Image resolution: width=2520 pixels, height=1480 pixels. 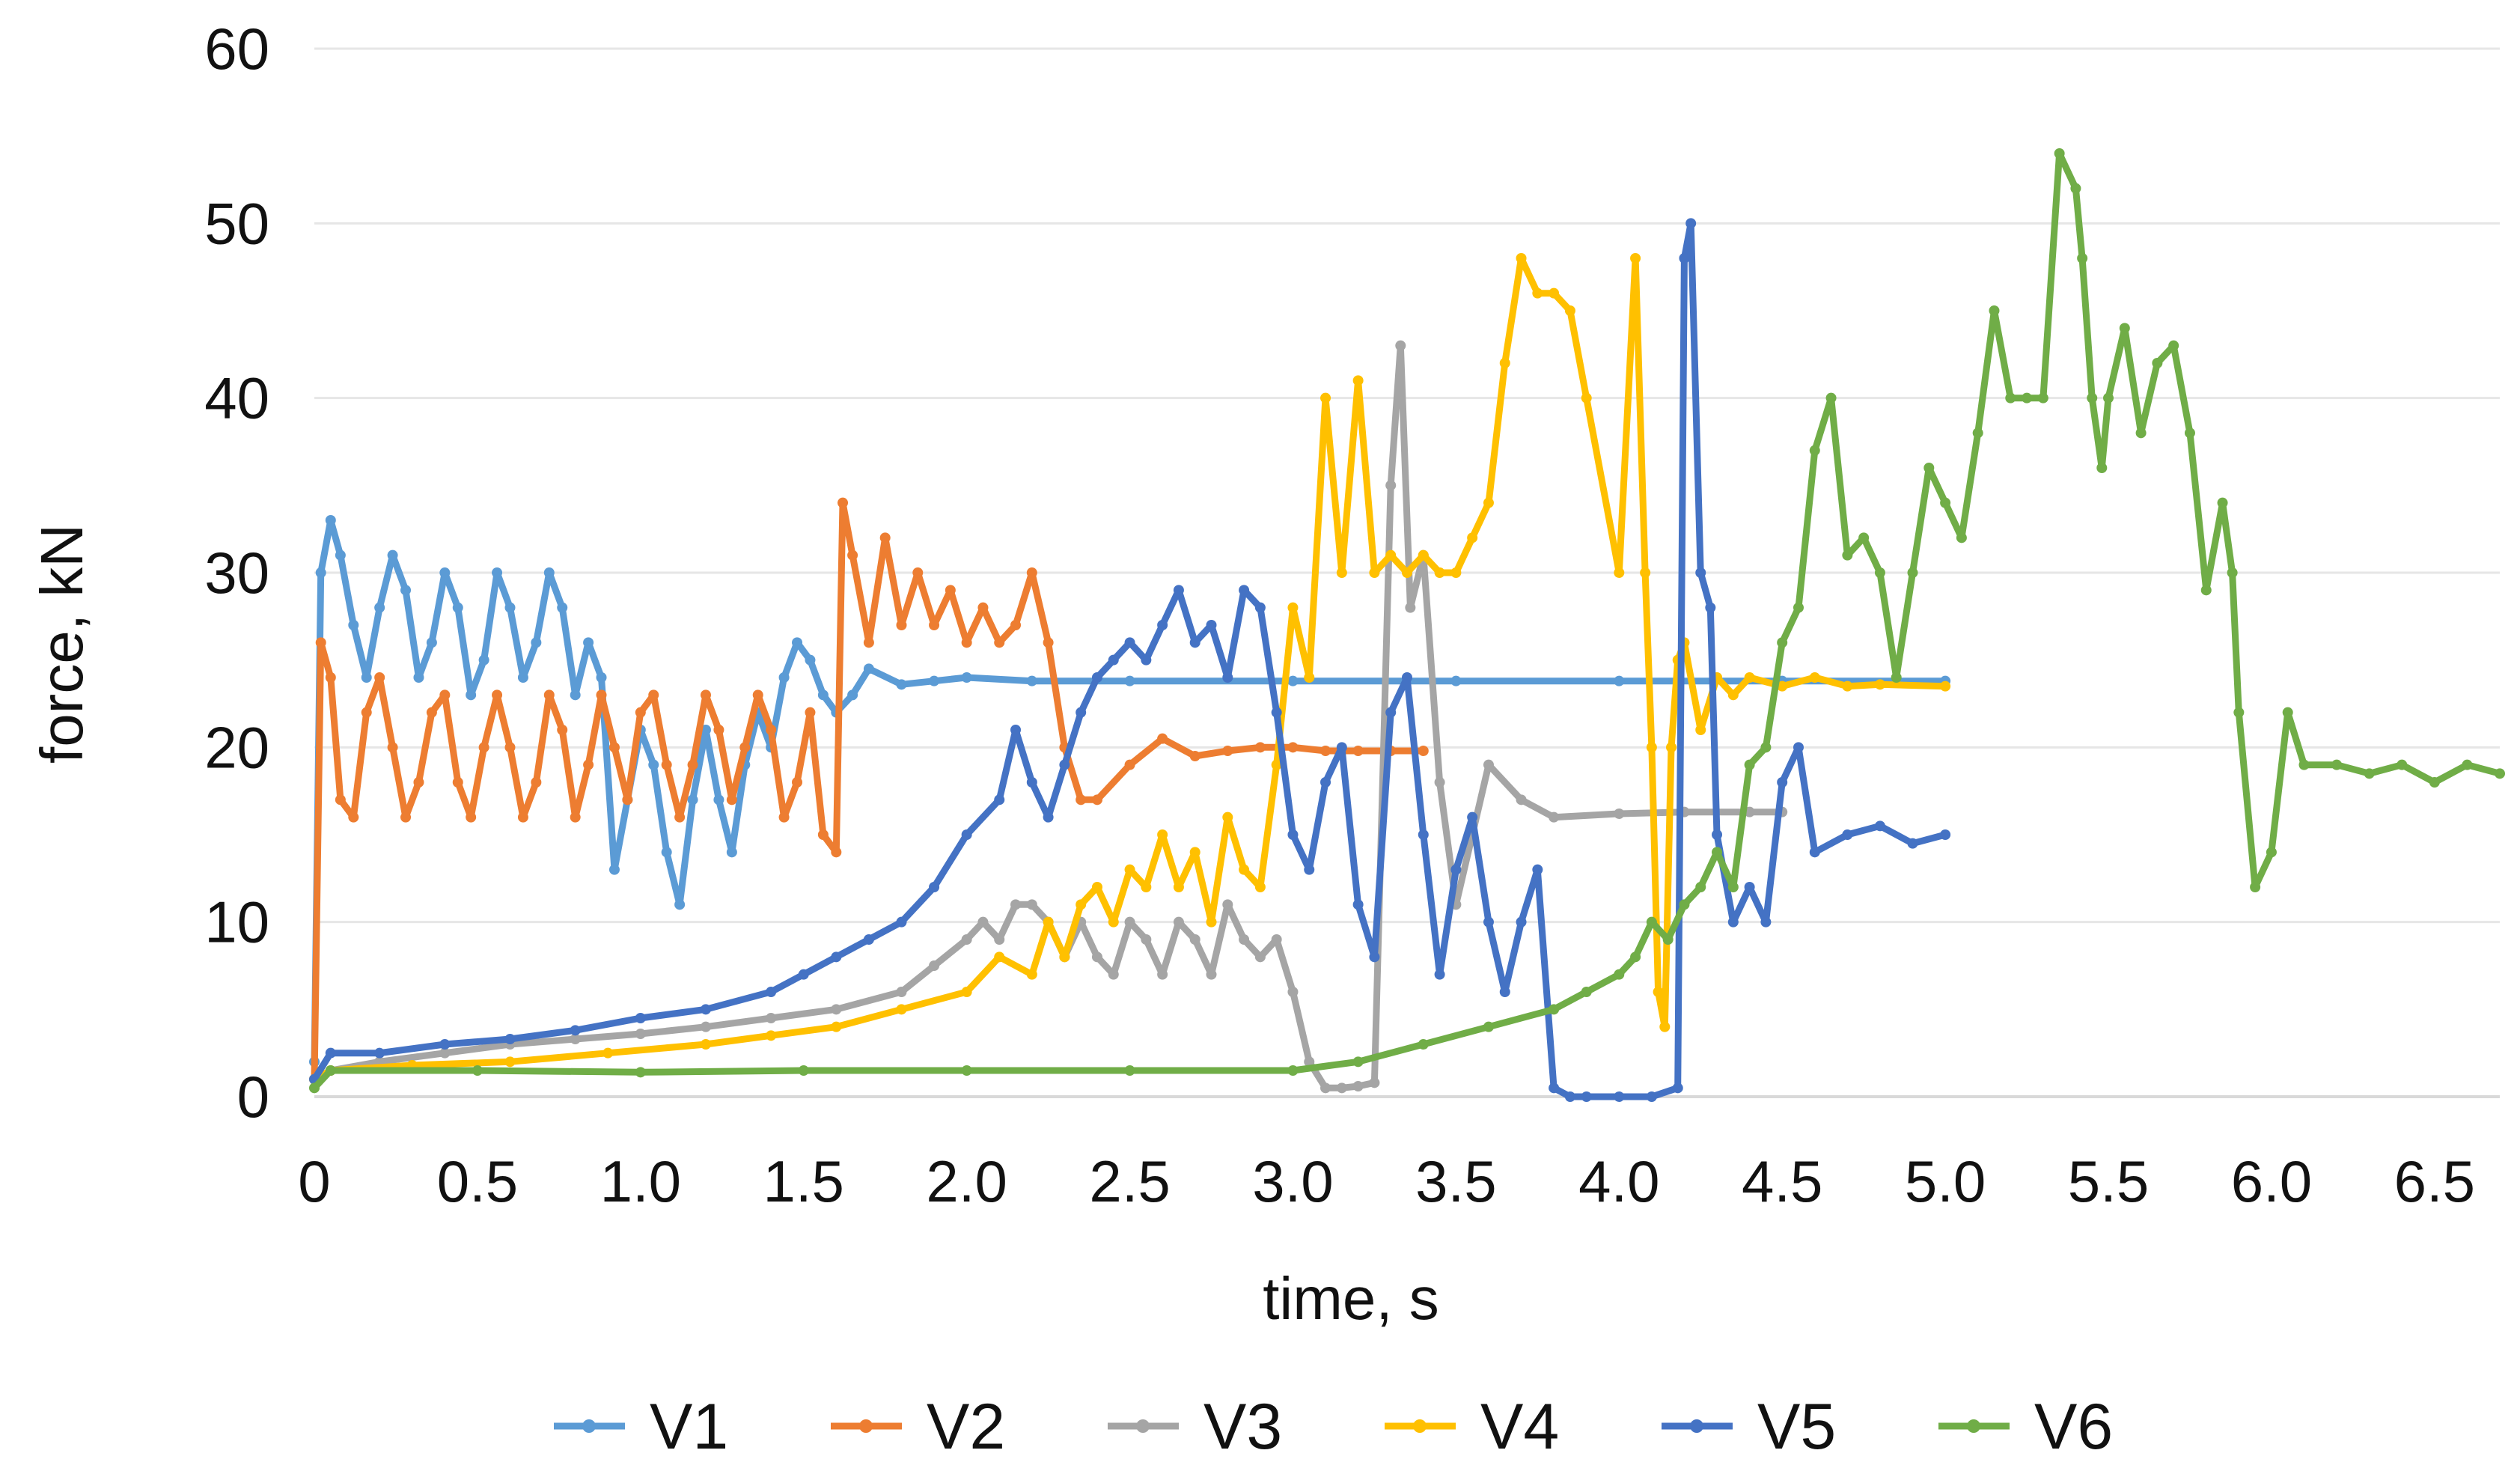 What do you see at coordinates (1519, 1427) in the screenshot?
I see `legend-label: V4` at bounding box center [1519, 1427].